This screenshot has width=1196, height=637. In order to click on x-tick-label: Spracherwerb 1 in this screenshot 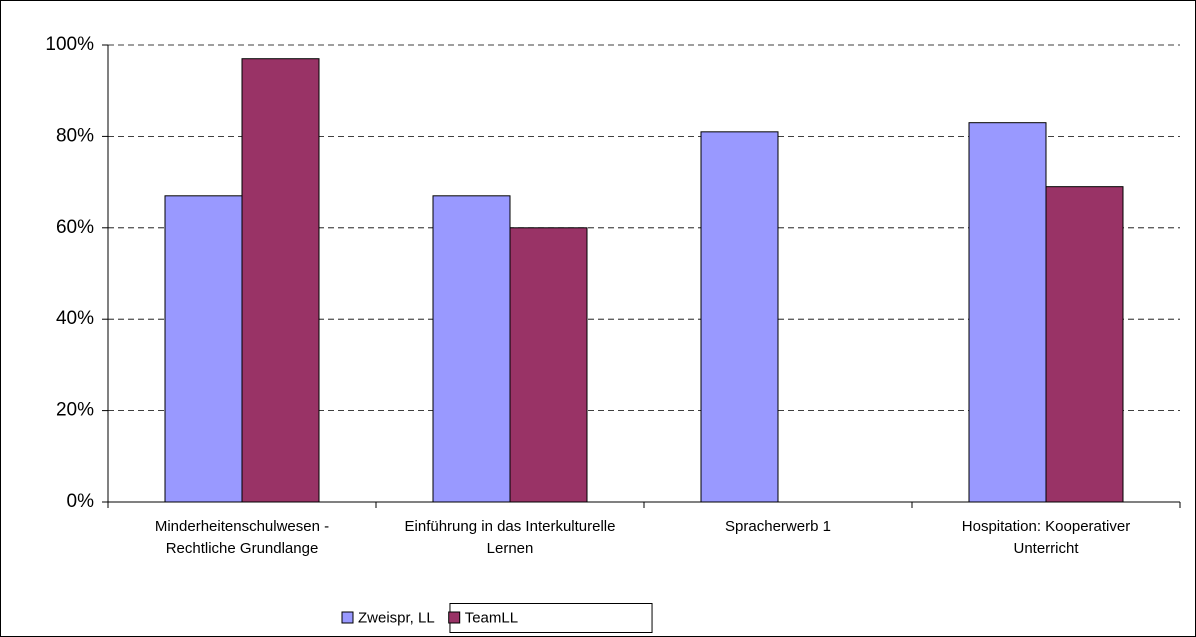, I will do `click(778, 526)`.